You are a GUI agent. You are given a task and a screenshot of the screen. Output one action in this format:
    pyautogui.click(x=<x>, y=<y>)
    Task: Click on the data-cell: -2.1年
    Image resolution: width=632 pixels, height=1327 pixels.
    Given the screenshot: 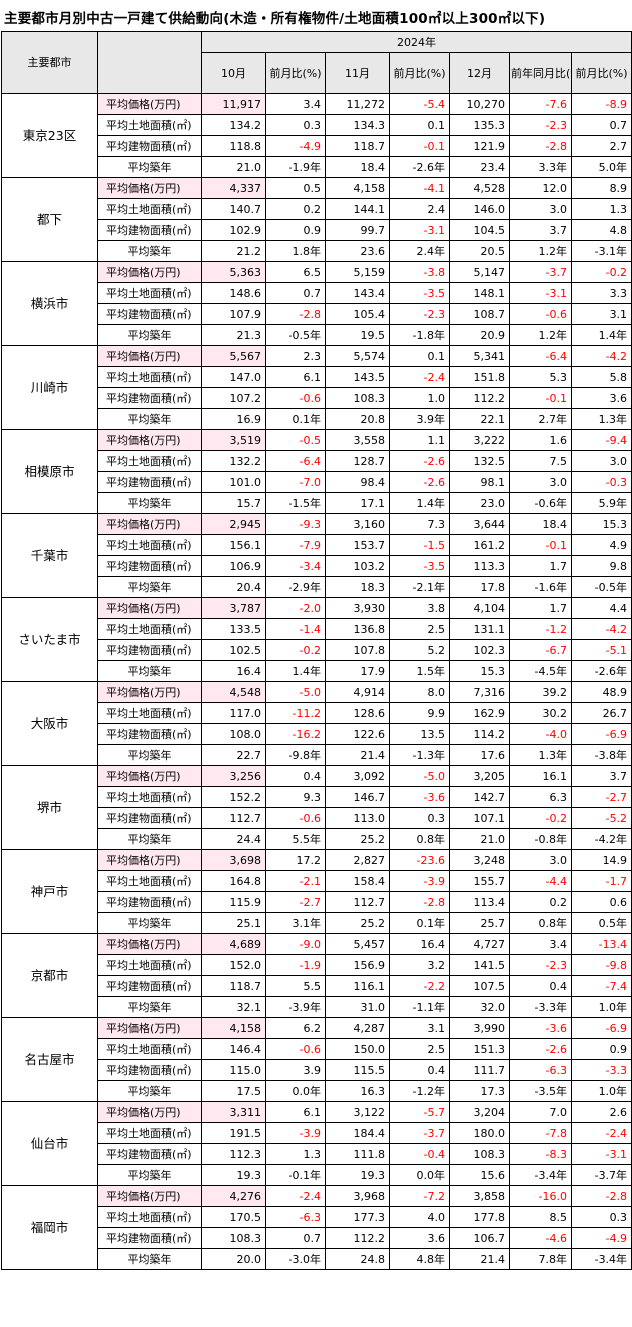 What is the action you would take?
    pyautogui.click(x=419, y=587)
    